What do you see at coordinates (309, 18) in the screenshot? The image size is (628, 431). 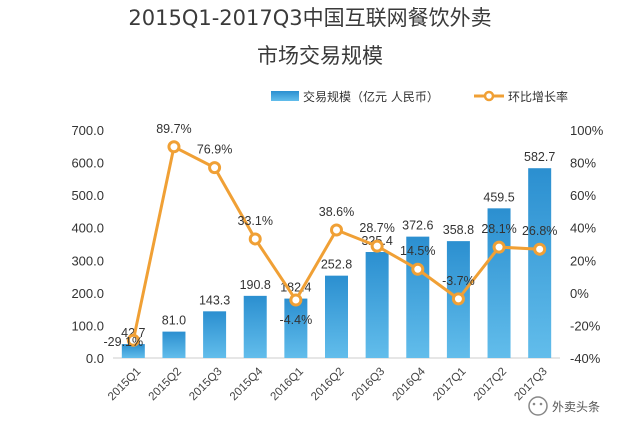 I see `chart-title: 2015Q1-2017Q3中国互联网餐饮外卖` at bounding box center [309, 18].